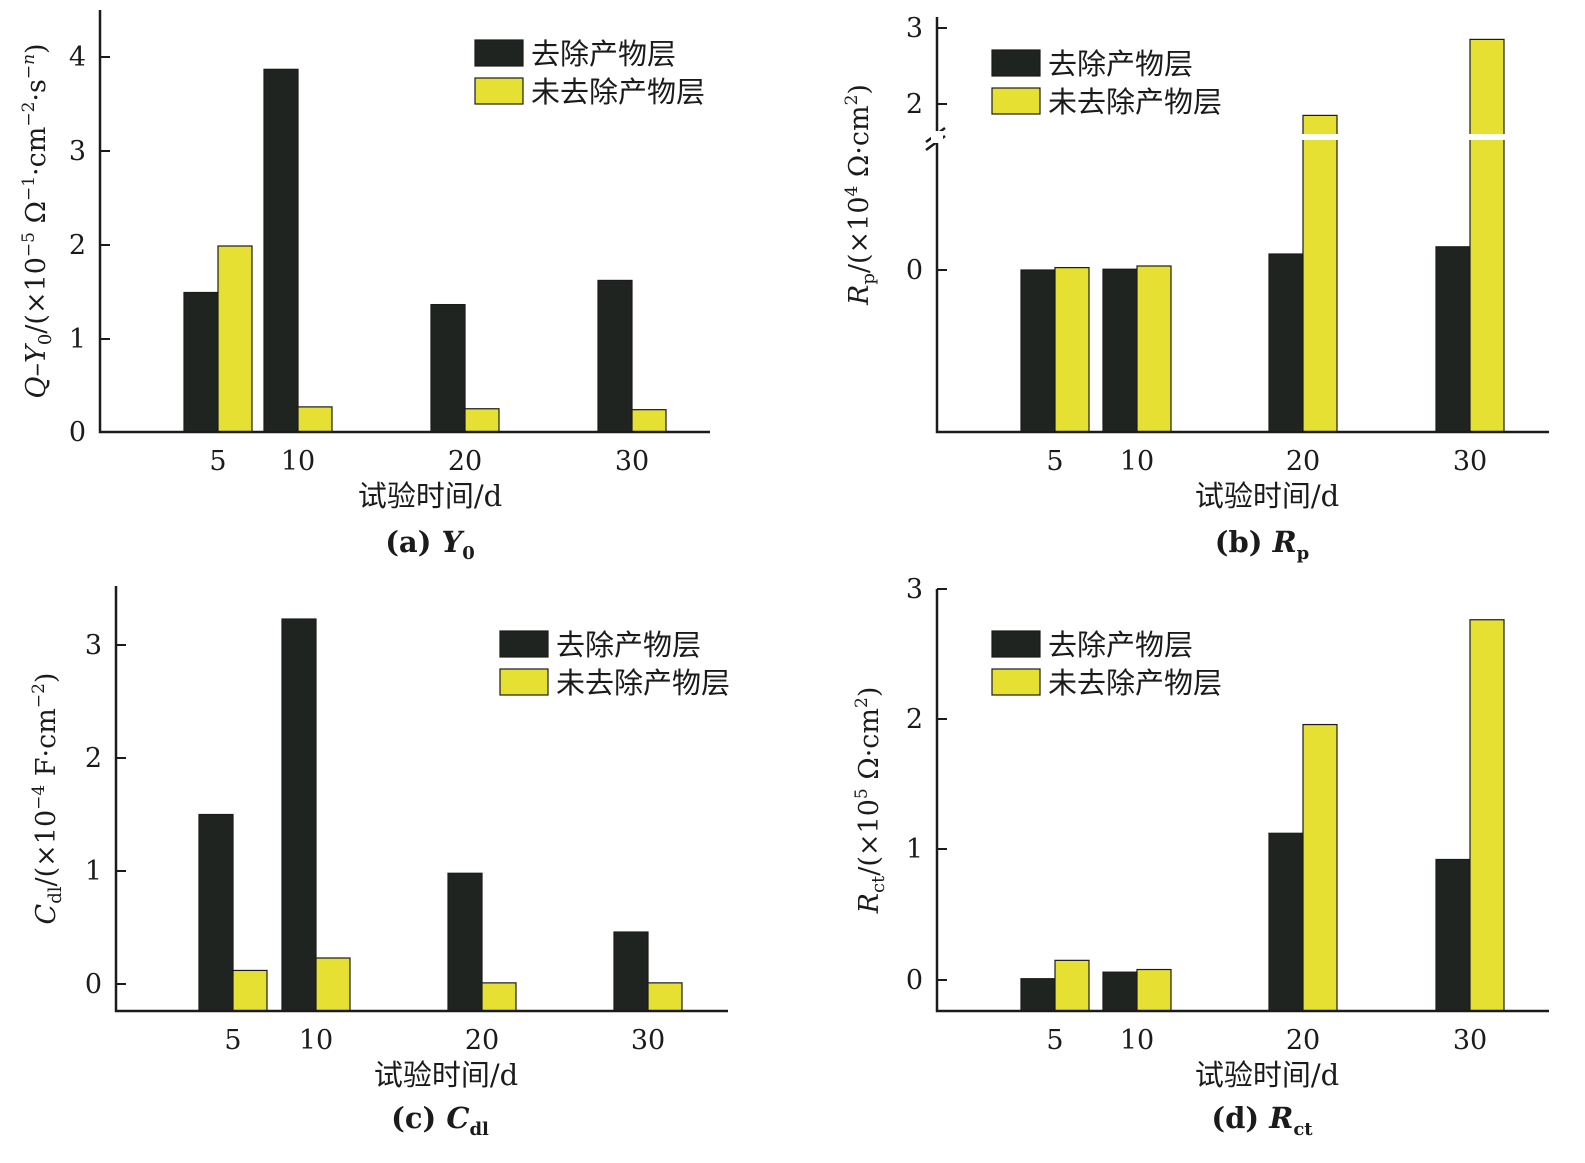  I want to click on x-tick-label-d-20: 20, so click(1303, 1040).